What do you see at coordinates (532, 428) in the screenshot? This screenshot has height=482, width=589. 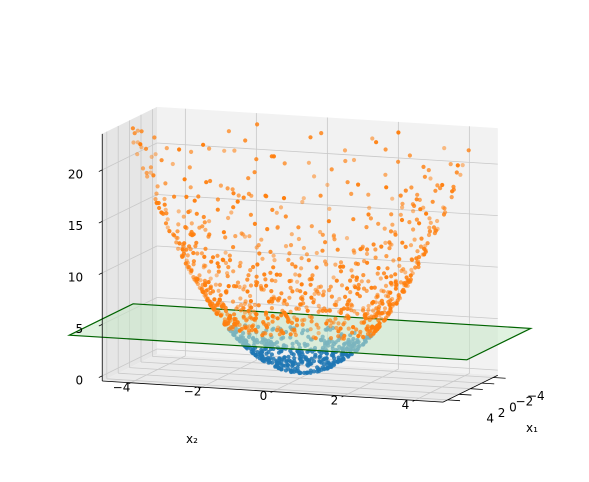 I see `x1-axis-label: x₁` at bounding box center [532, 428].